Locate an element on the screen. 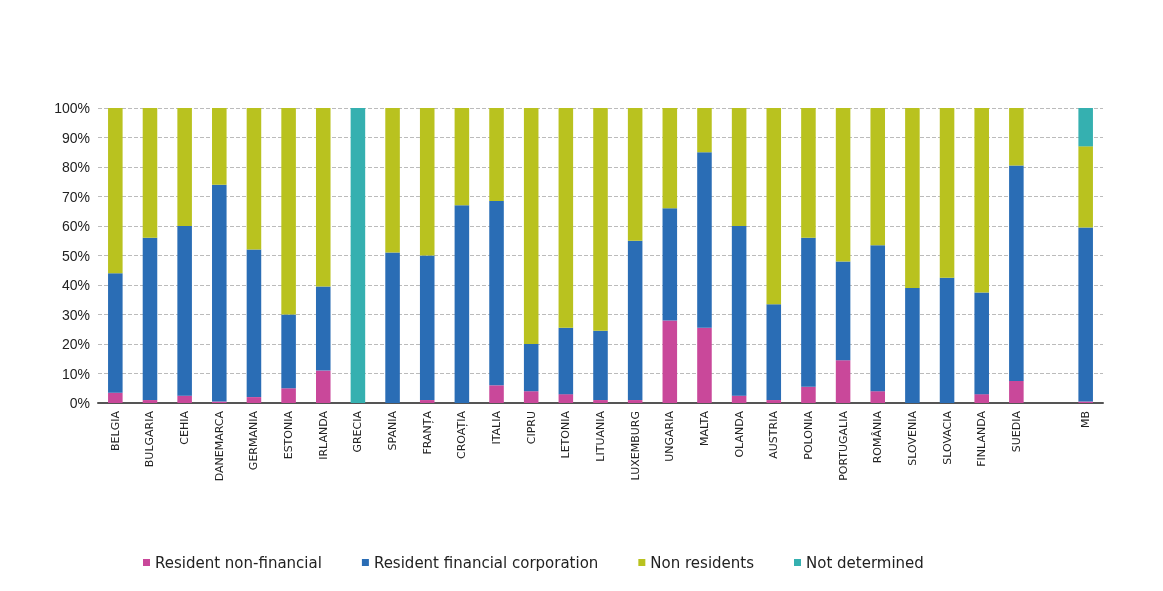  x-tick-label: BULGARIA is located at coordinates (150, 439).